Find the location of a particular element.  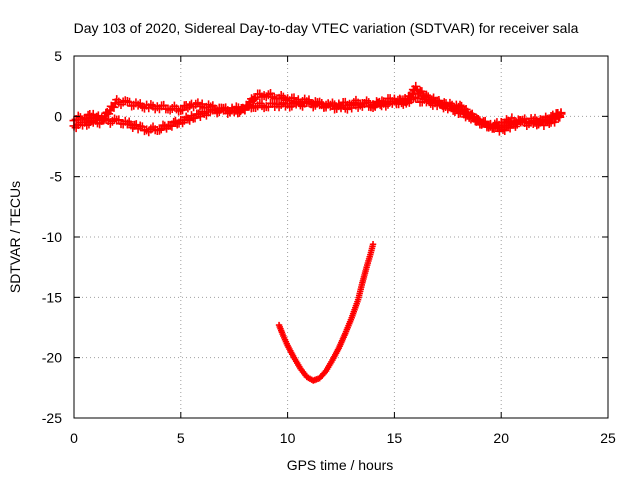

series-track-main-upper is located at coordinates (317, 107).